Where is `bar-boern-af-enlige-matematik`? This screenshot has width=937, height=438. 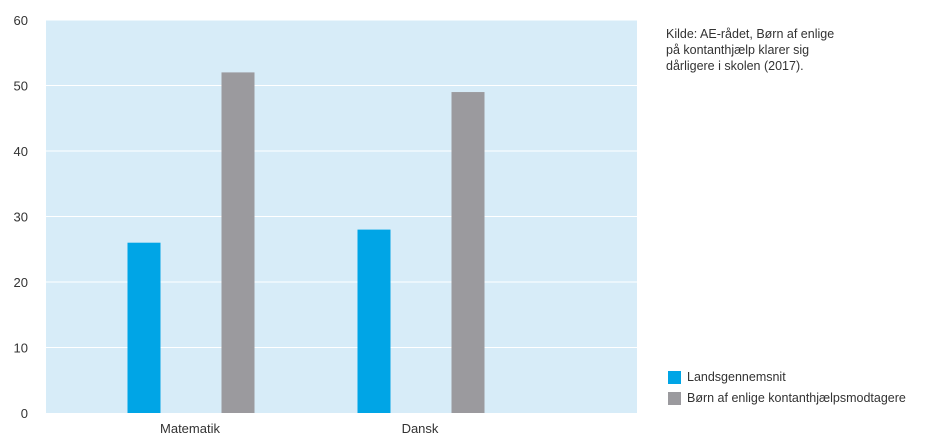
bar-boern-af-enlige-matematik is located at coordinates (238, 243).